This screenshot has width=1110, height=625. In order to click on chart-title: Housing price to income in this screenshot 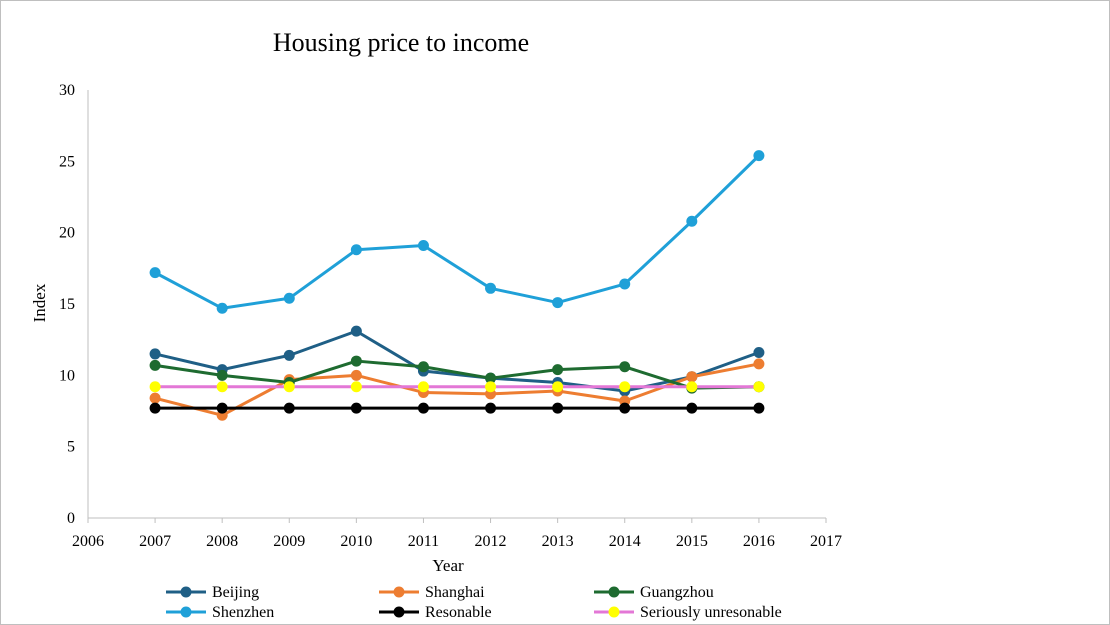, I will do `click(401, 42)`.